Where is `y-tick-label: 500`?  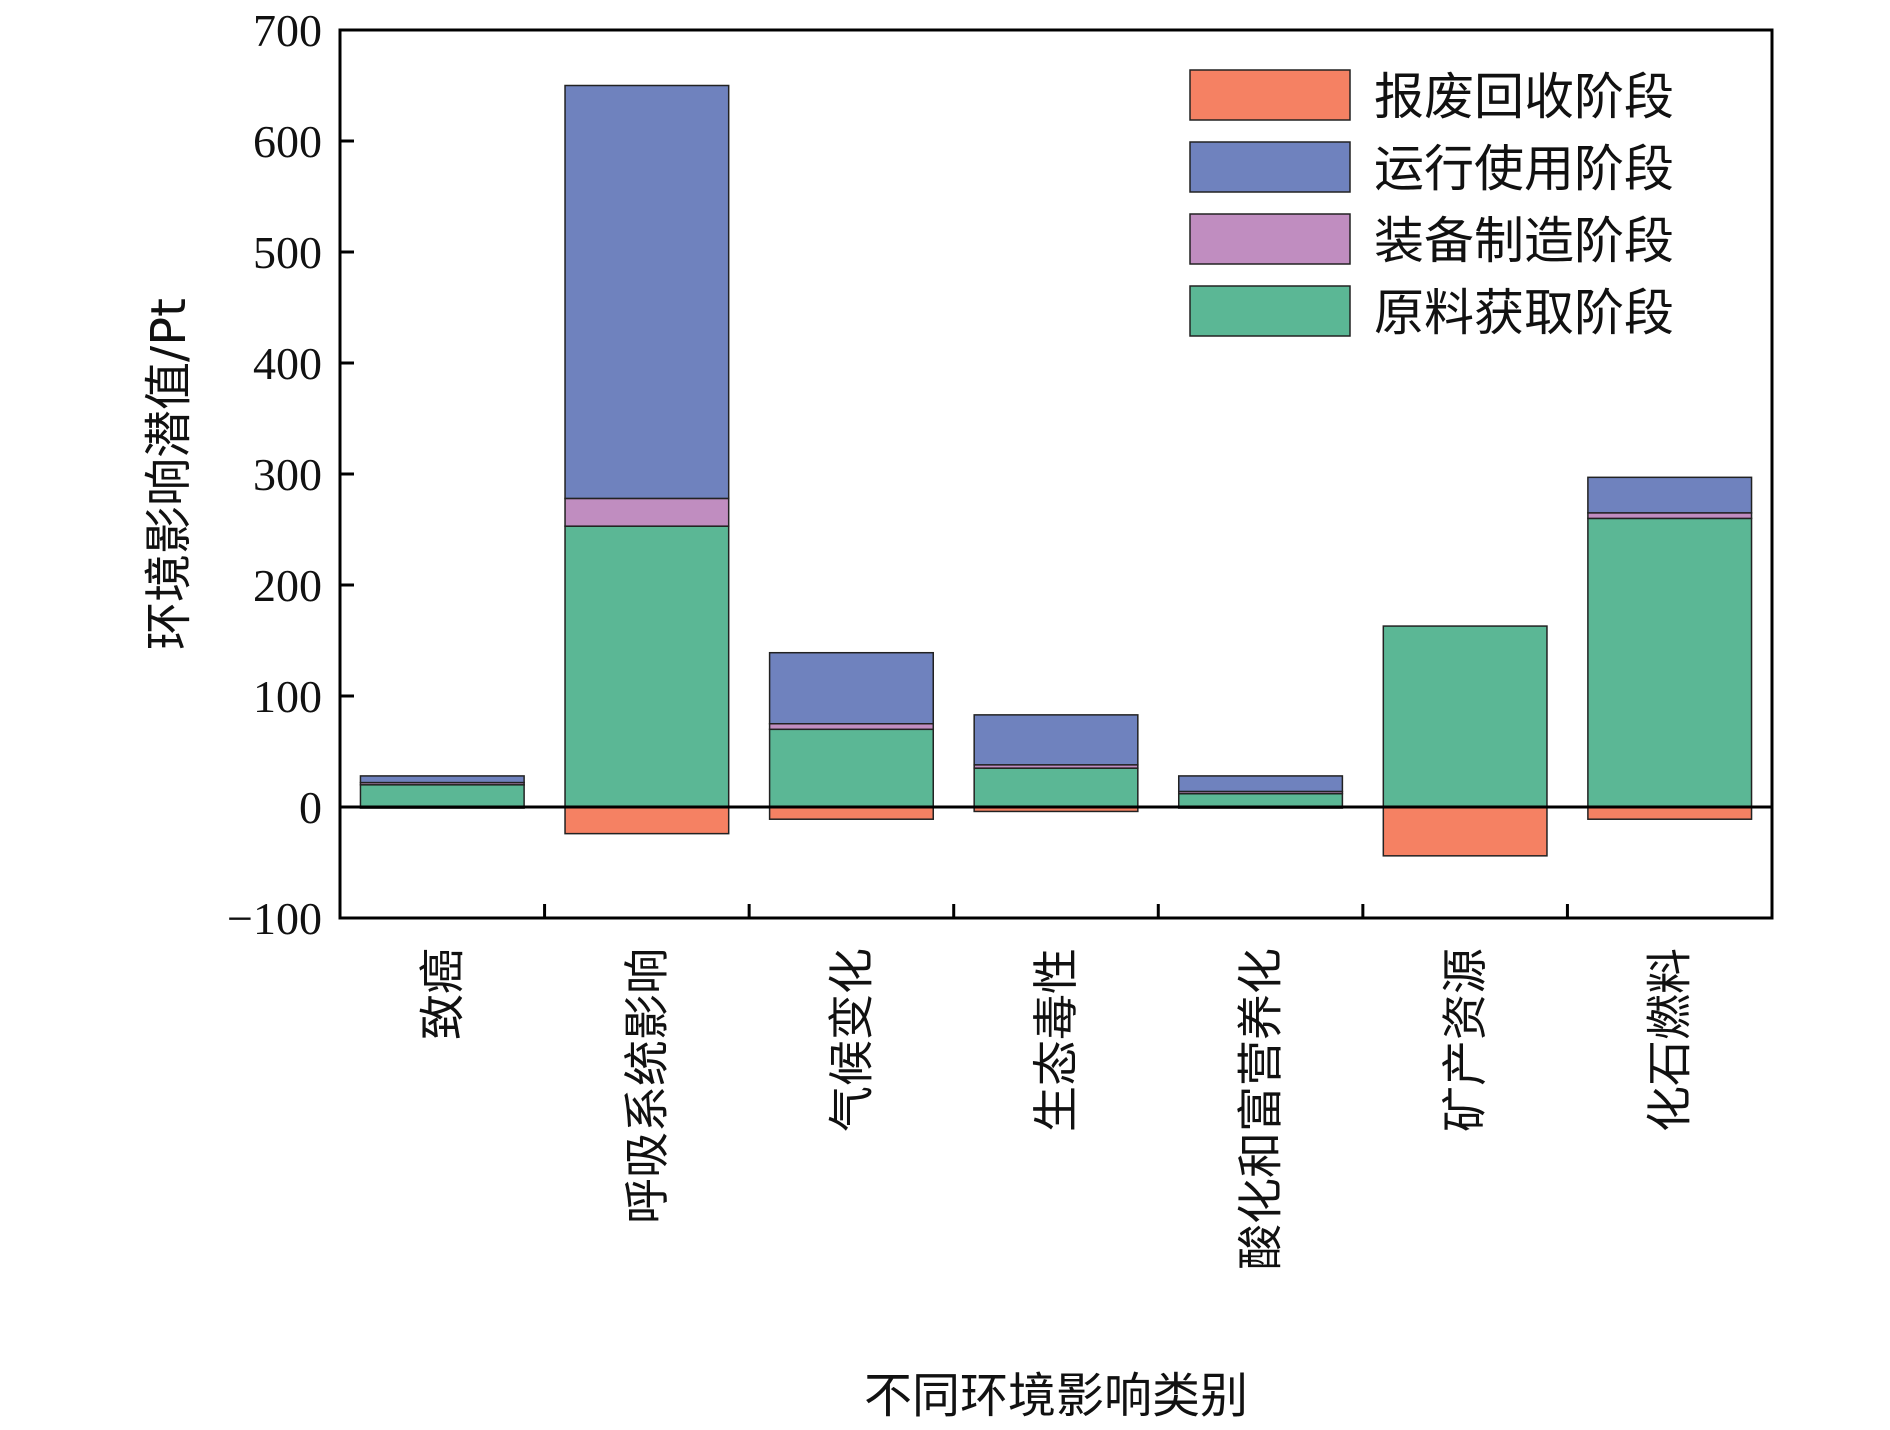 y-tick-label: 500 is located at coordinates (287, 252).